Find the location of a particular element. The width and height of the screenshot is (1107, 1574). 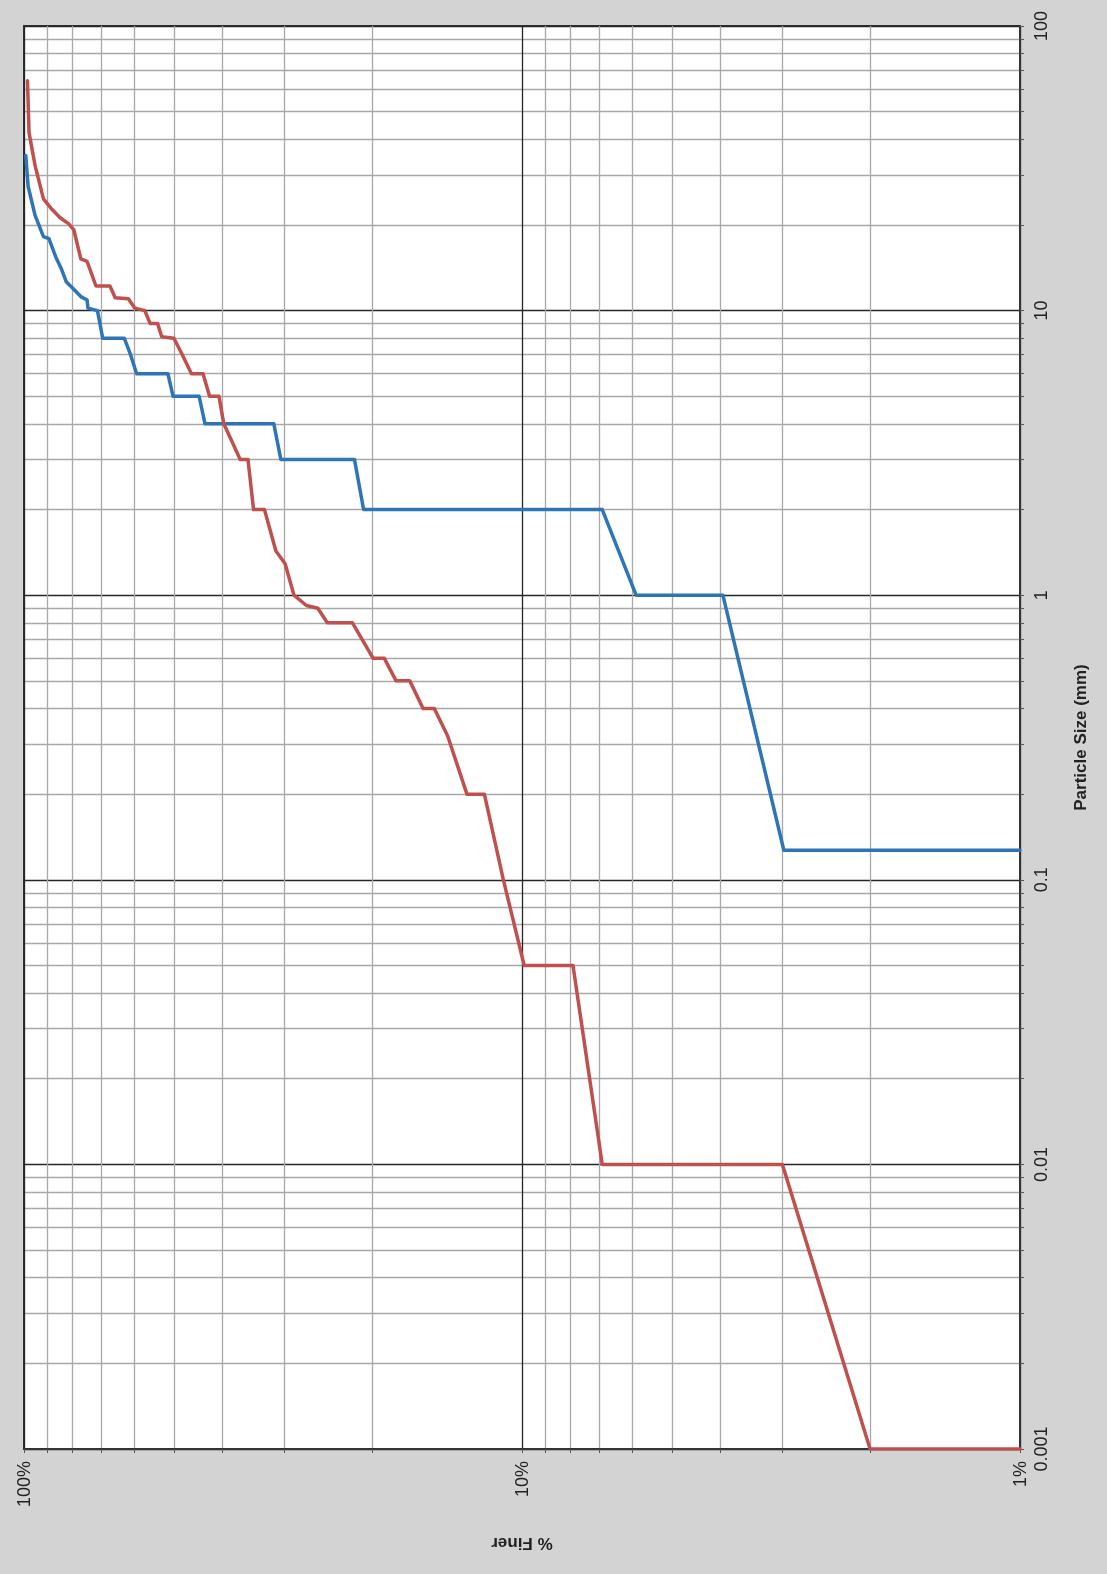

y-tick-label: 0.1 is located at coordinates (1041, 880).